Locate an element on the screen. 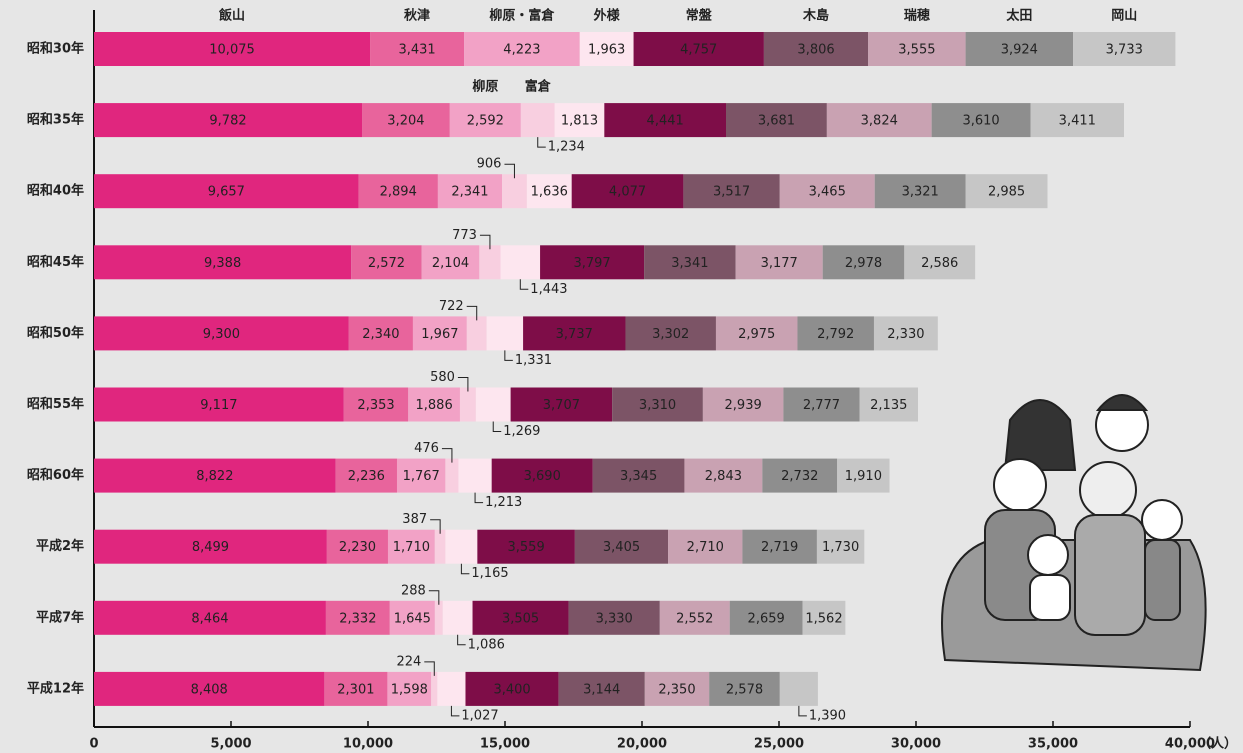 This screenshot has width=1243, height=753. value-label: 3,302 is located at coordinates (670, 334).